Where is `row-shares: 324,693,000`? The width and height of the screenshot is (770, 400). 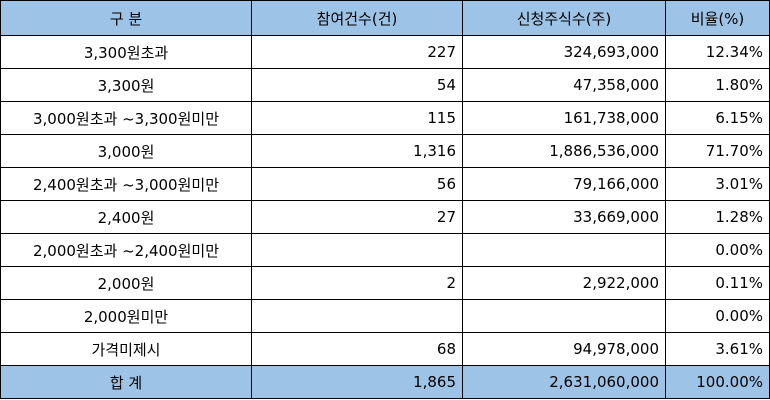 row-shares: 324,693,000 is located at coordinates (564, 52).